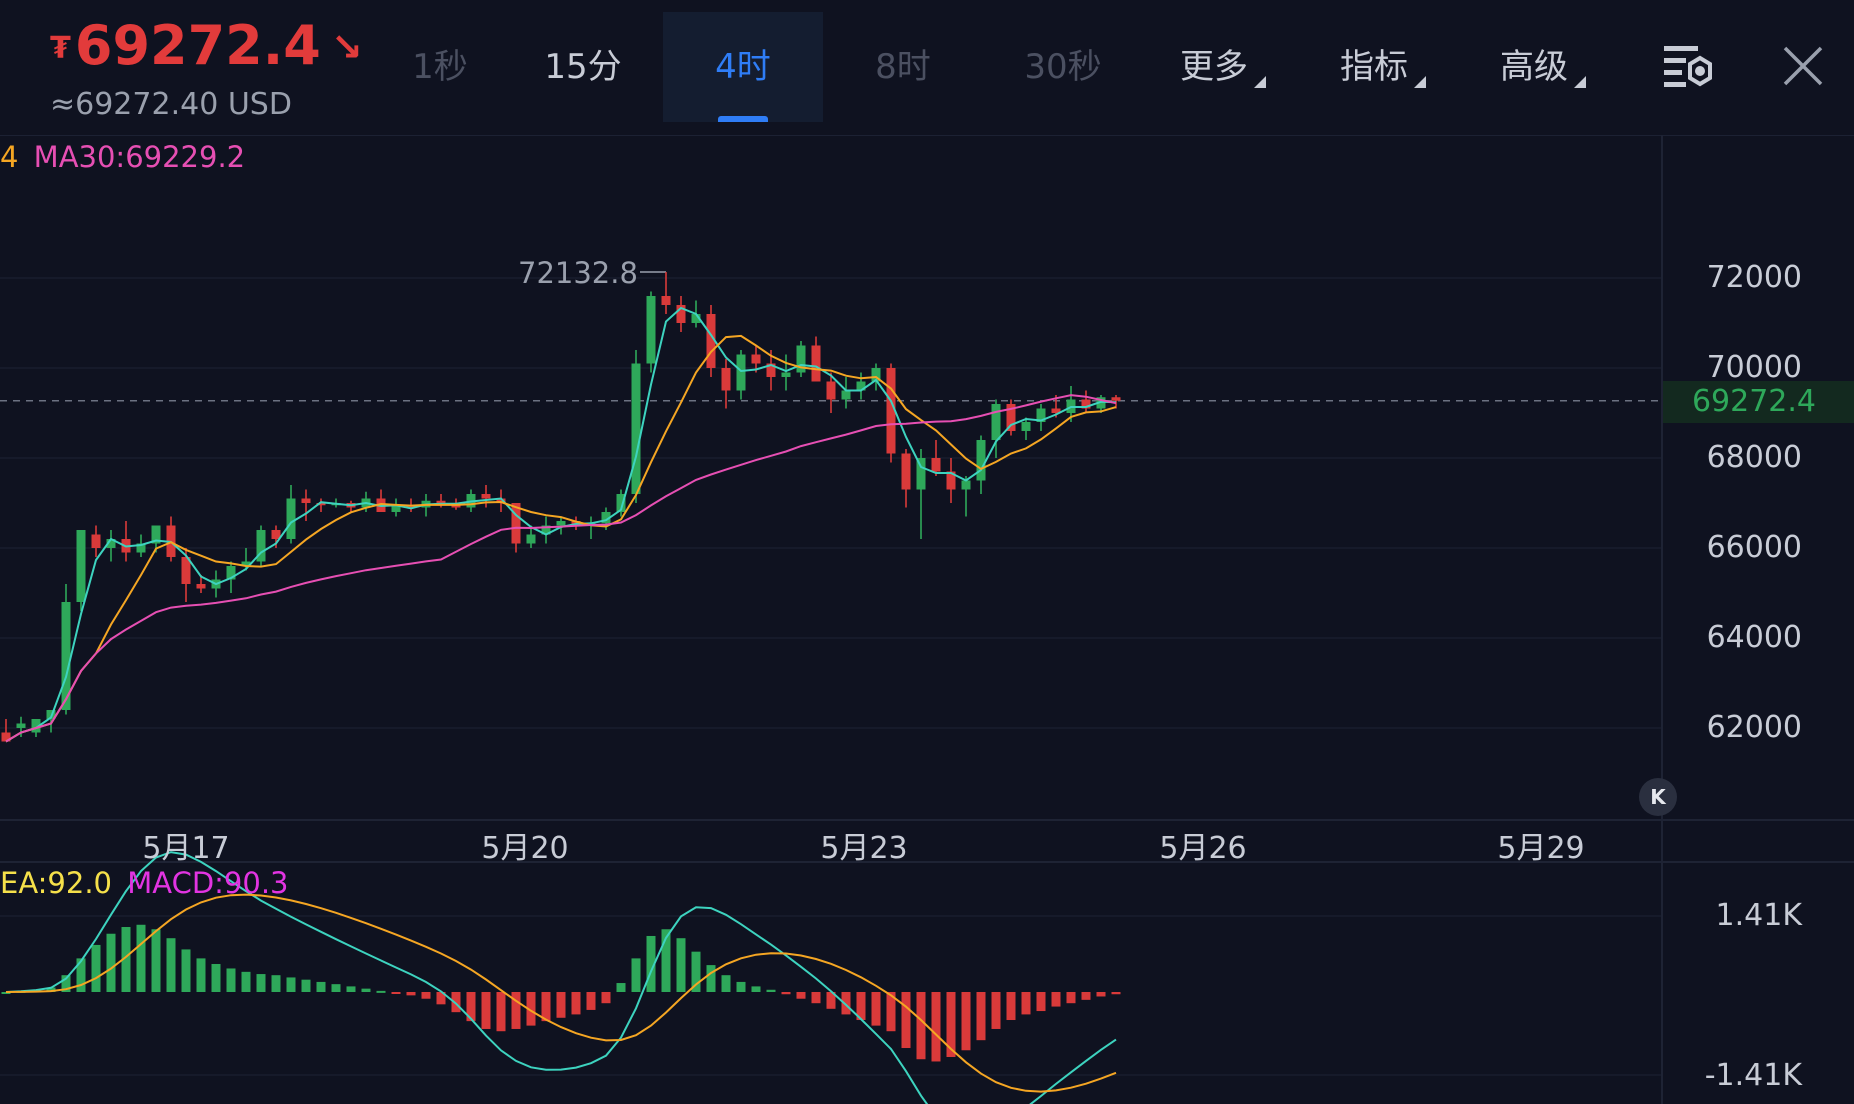  Describe the element at coordinates (1203, 848) in the screenshot. I see `x-tick-may26: 5月26` at that location.